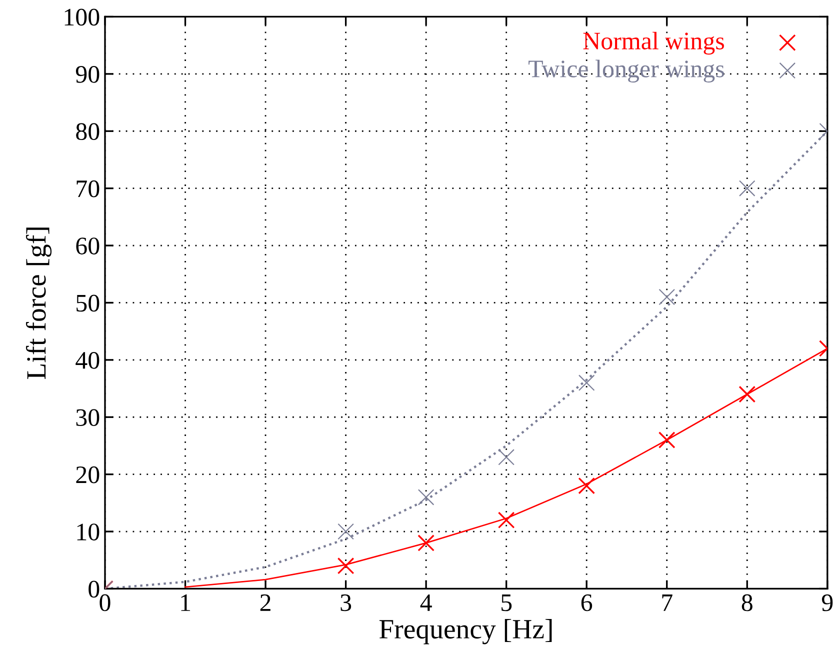  I want to click on x-tick-label: 2, so click(265, 602).